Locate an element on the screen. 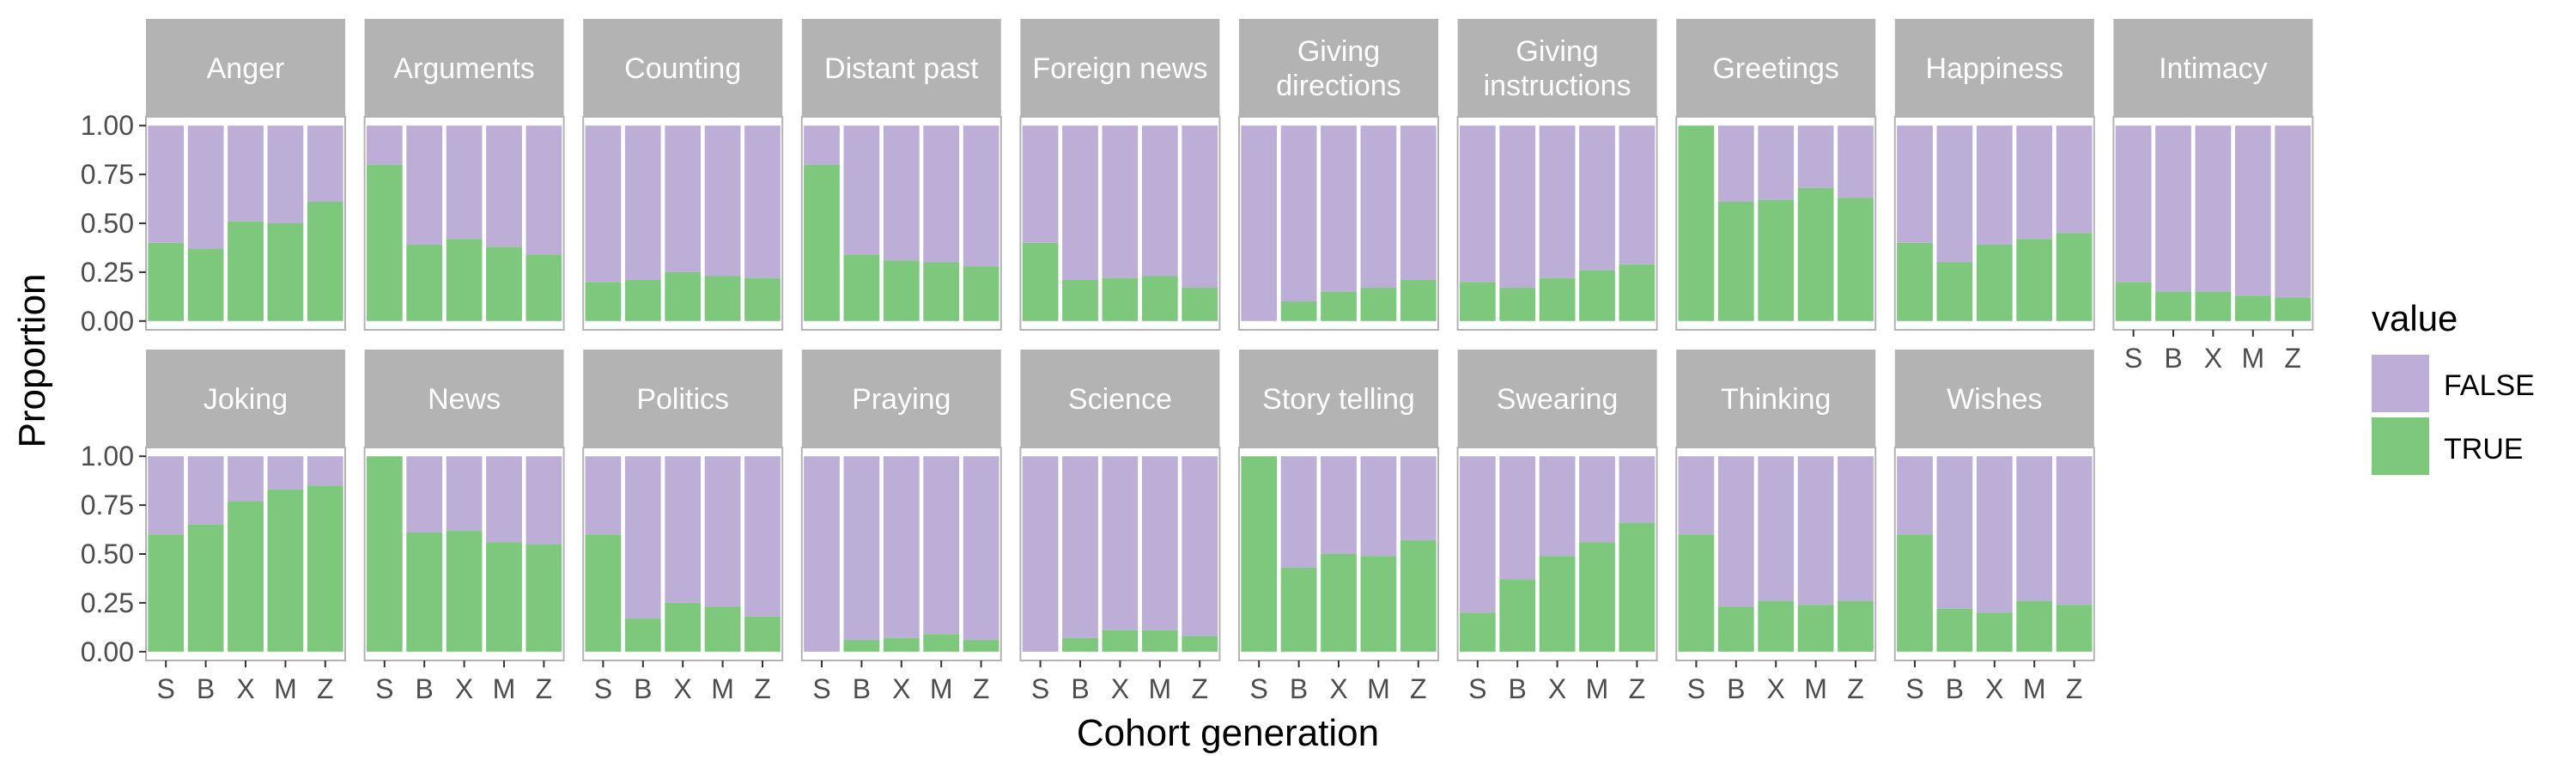  facet-panel-swearing: Swearing S B X M Z is located at coordinates (1557, 527).